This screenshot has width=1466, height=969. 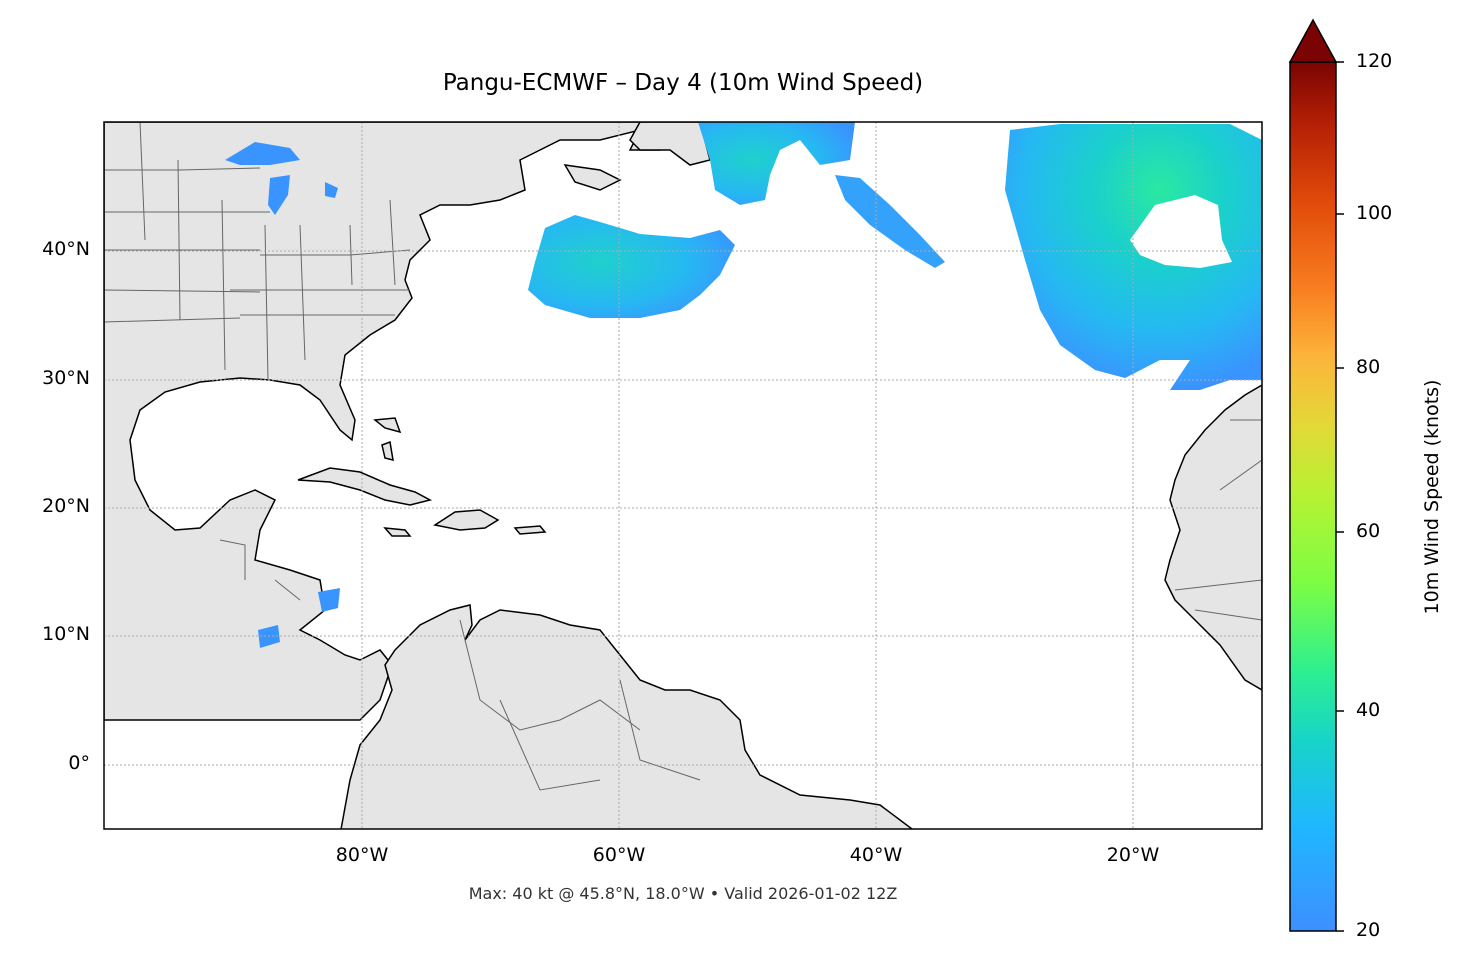 What do you see at coordinates (530, 530) in the screenshot?
I see `puerto-rico-island` at bounding box center [530, 530].